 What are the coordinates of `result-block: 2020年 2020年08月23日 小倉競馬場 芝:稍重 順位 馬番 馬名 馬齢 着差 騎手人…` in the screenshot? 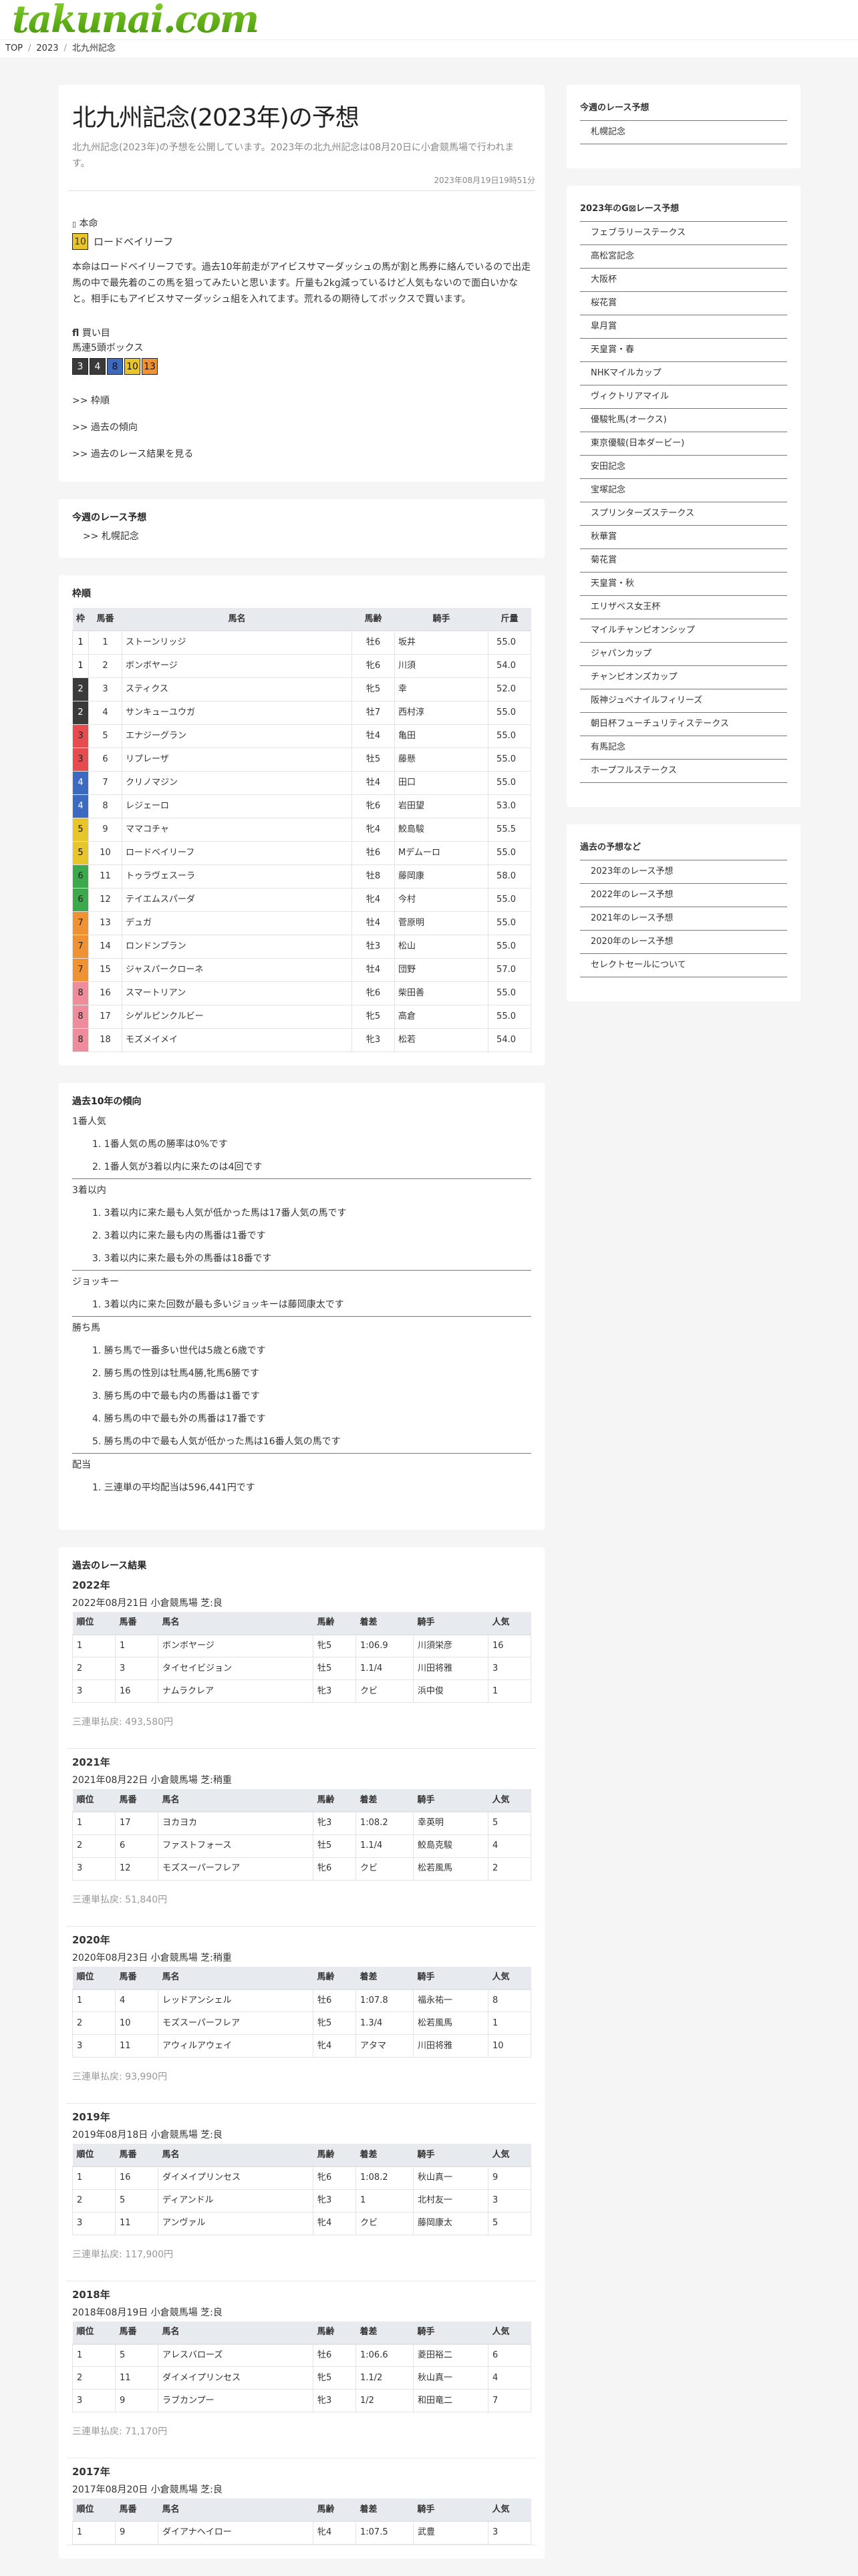 It's located at (302, 2018).